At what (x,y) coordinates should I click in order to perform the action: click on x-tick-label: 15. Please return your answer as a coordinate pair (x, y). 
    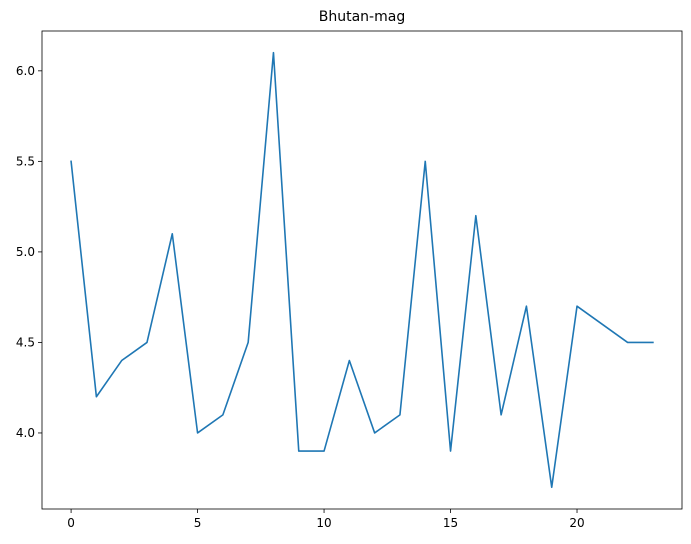
    Looking at the image, I should click on (450, 523).